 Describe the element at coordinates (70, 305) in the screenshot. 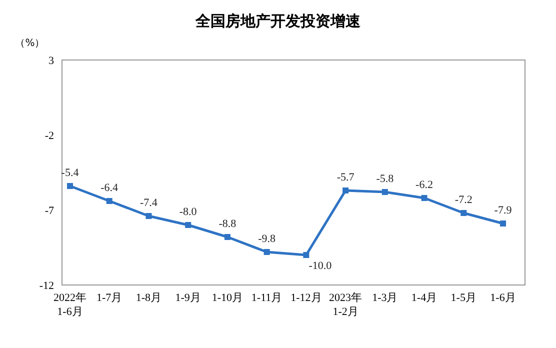

I see `x-tick-label: 2022年 1-6月` at that location.